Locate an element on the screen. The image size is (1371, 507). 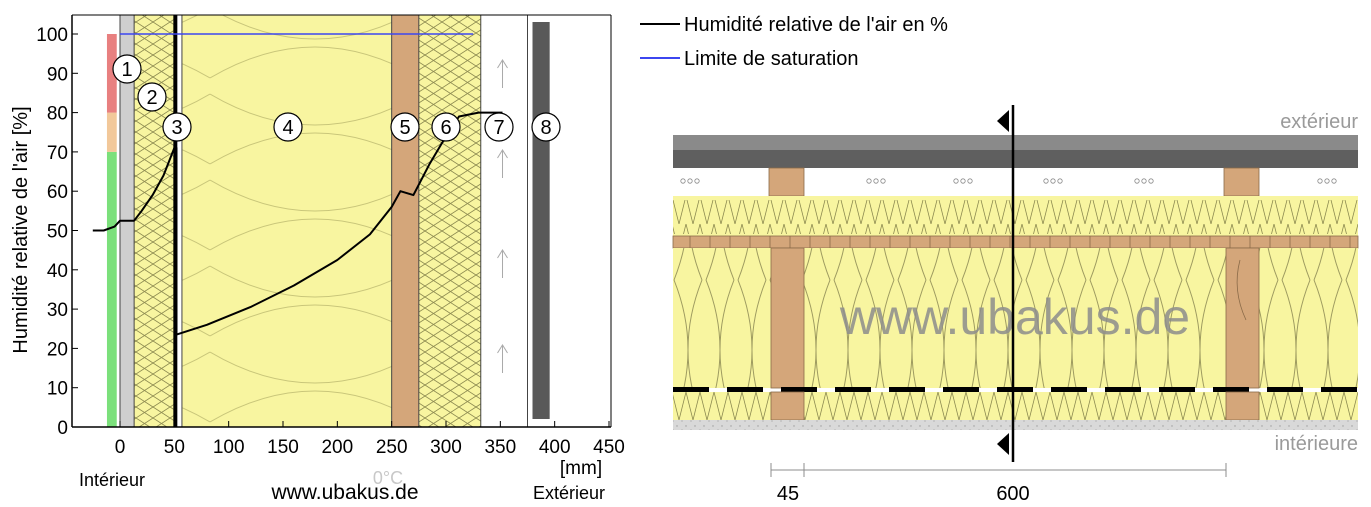
roof-slab is located at coordinates (1015, 159).